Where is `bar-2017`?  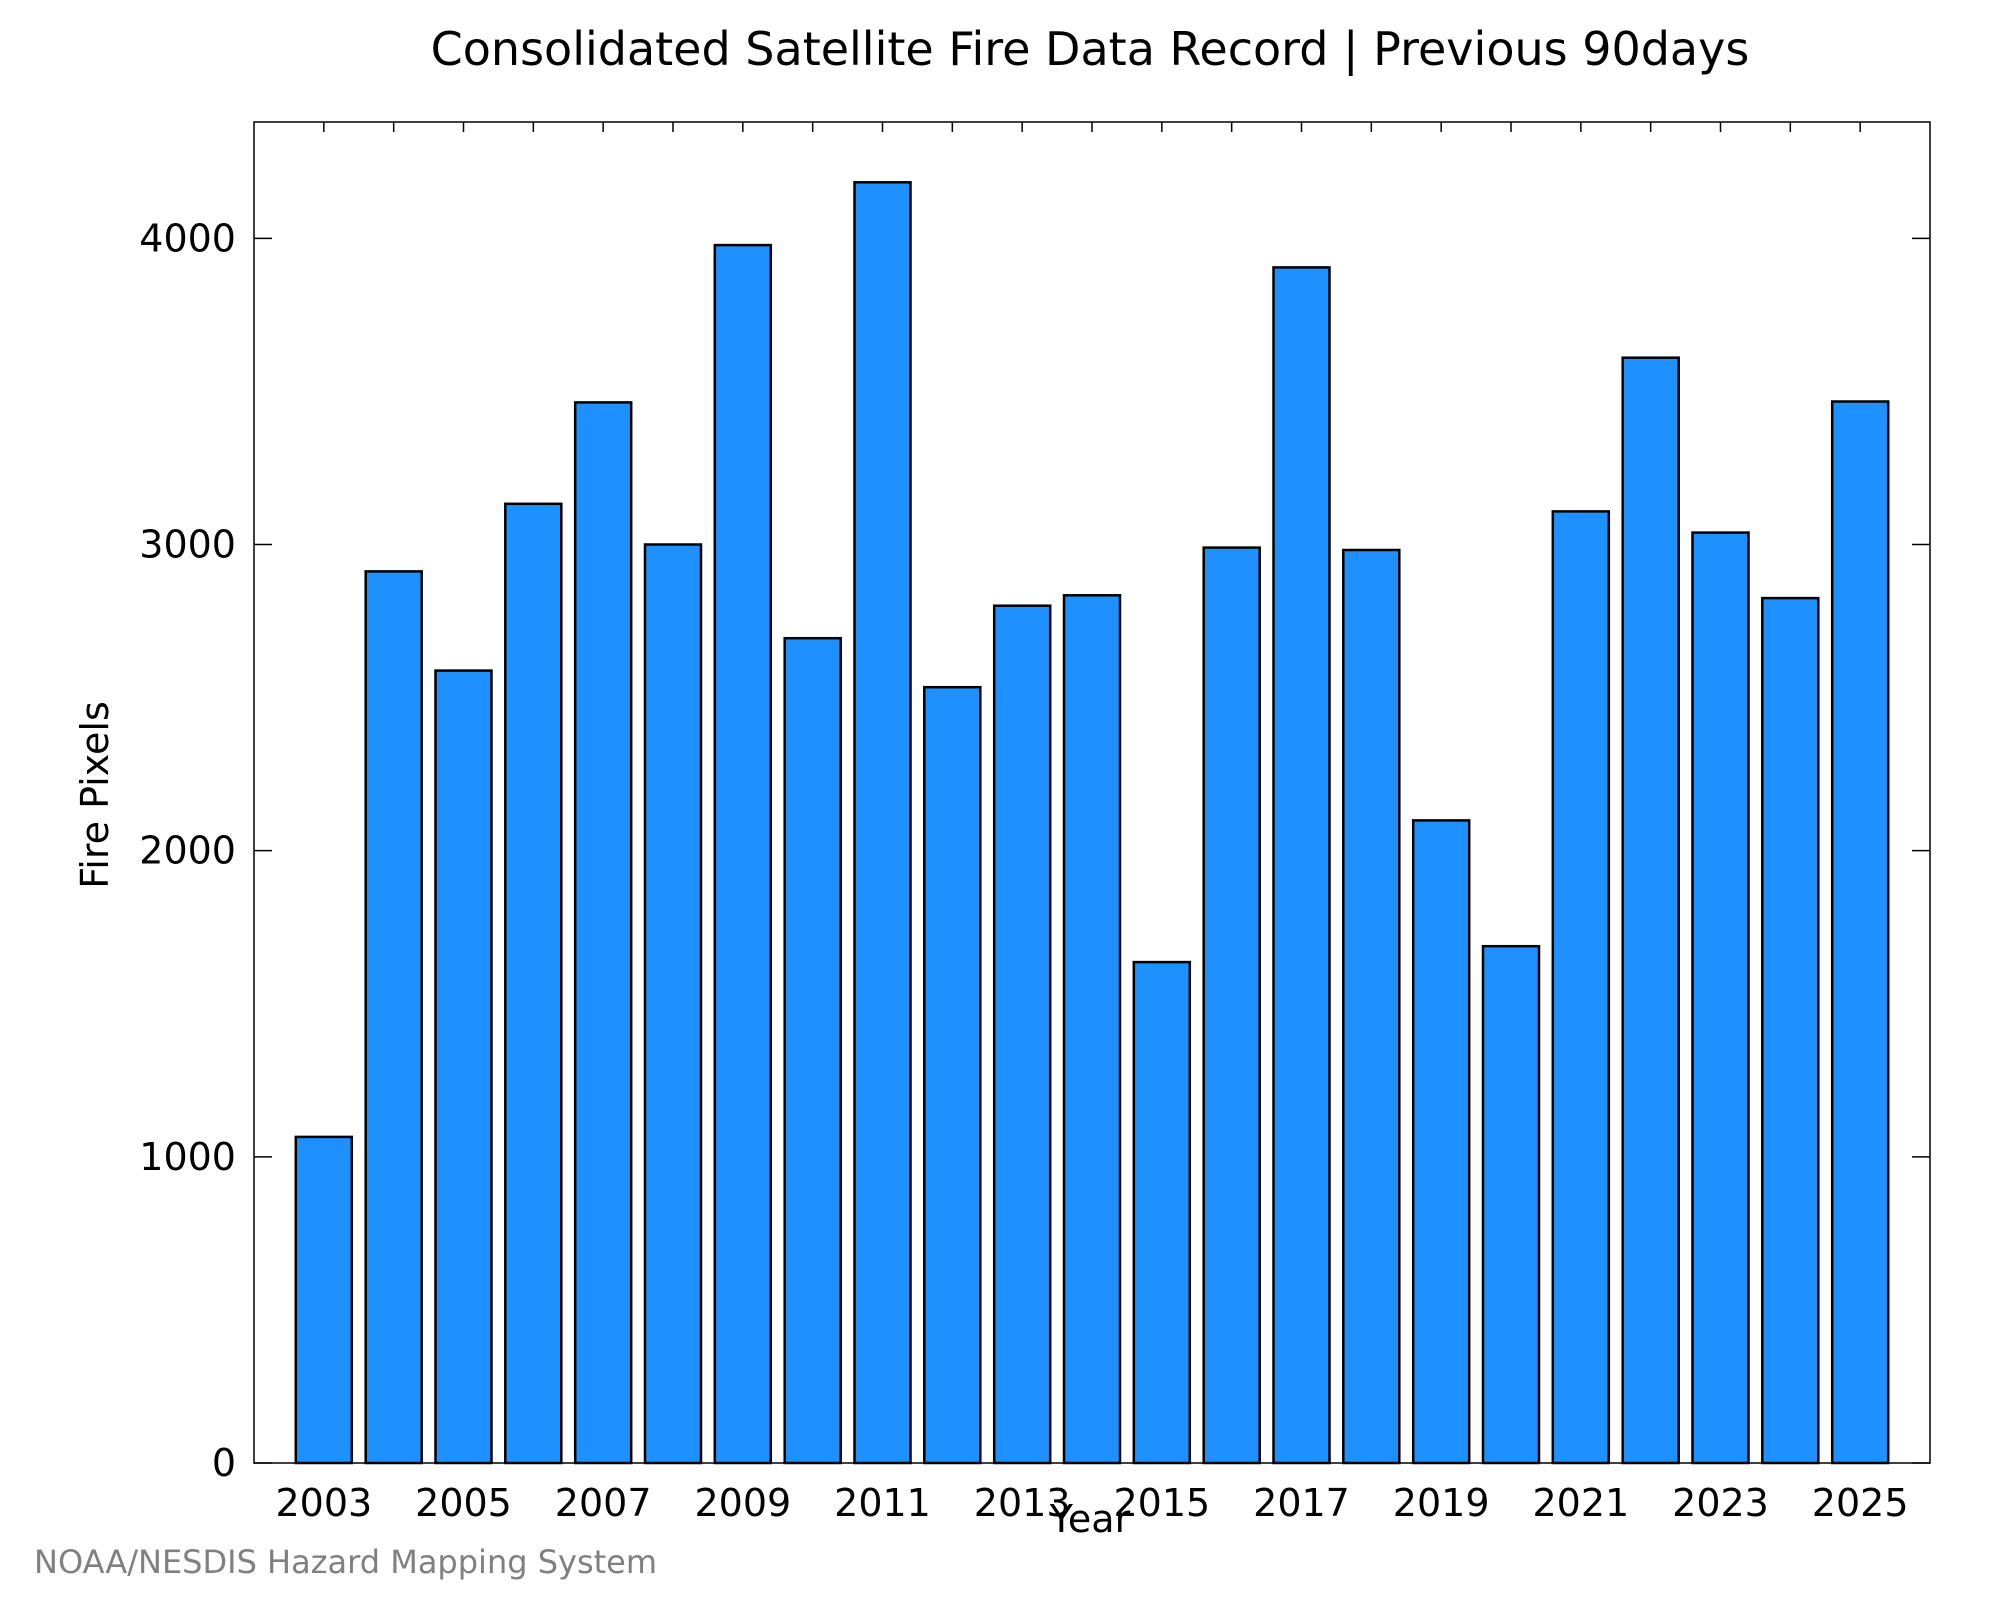 bar-2017 is located at coordinates (1301, 865).